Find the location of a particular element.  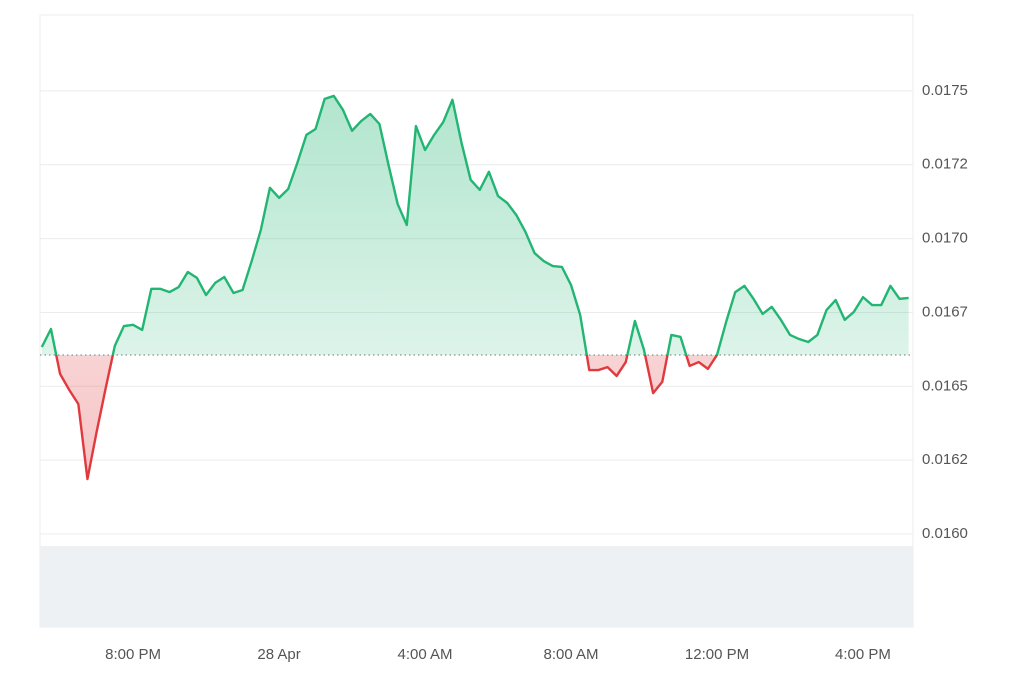

x-tick-label: 8:00 PM is located at coordinates (133, 654).